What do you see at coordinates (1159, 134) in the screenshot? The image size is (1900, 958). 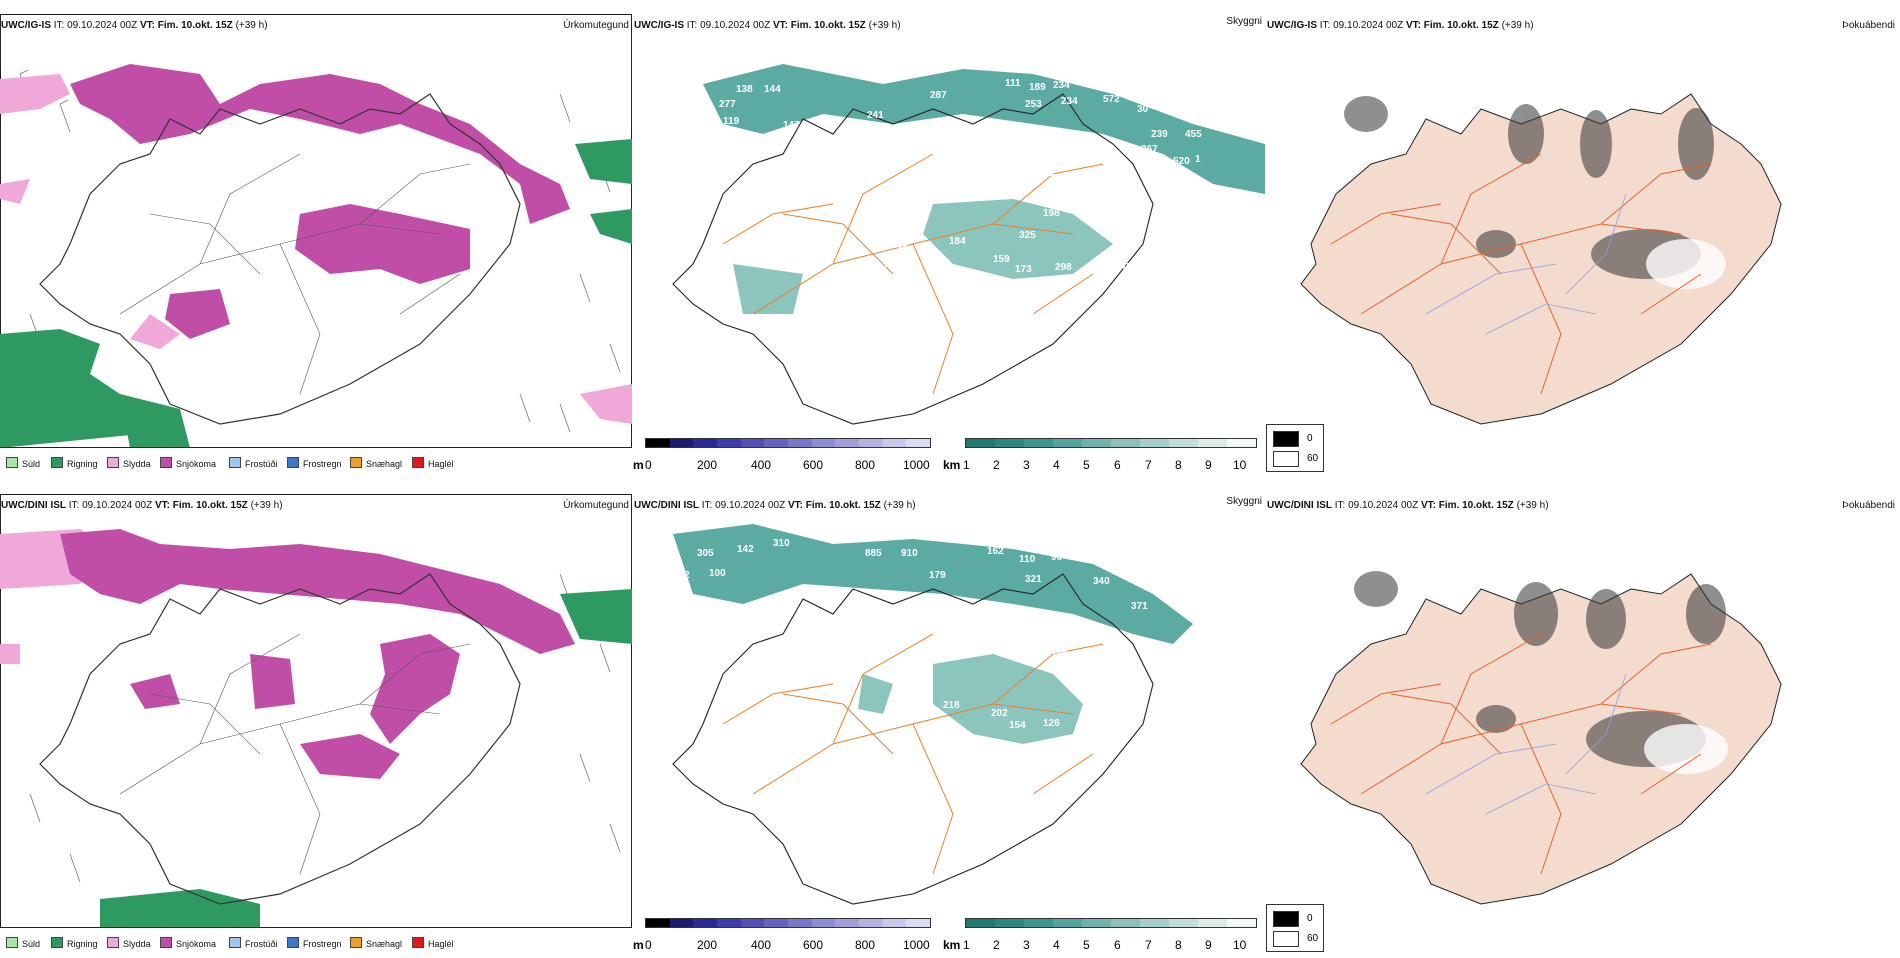 I see `snow-label: 239` at bounding box center [1159, 134].